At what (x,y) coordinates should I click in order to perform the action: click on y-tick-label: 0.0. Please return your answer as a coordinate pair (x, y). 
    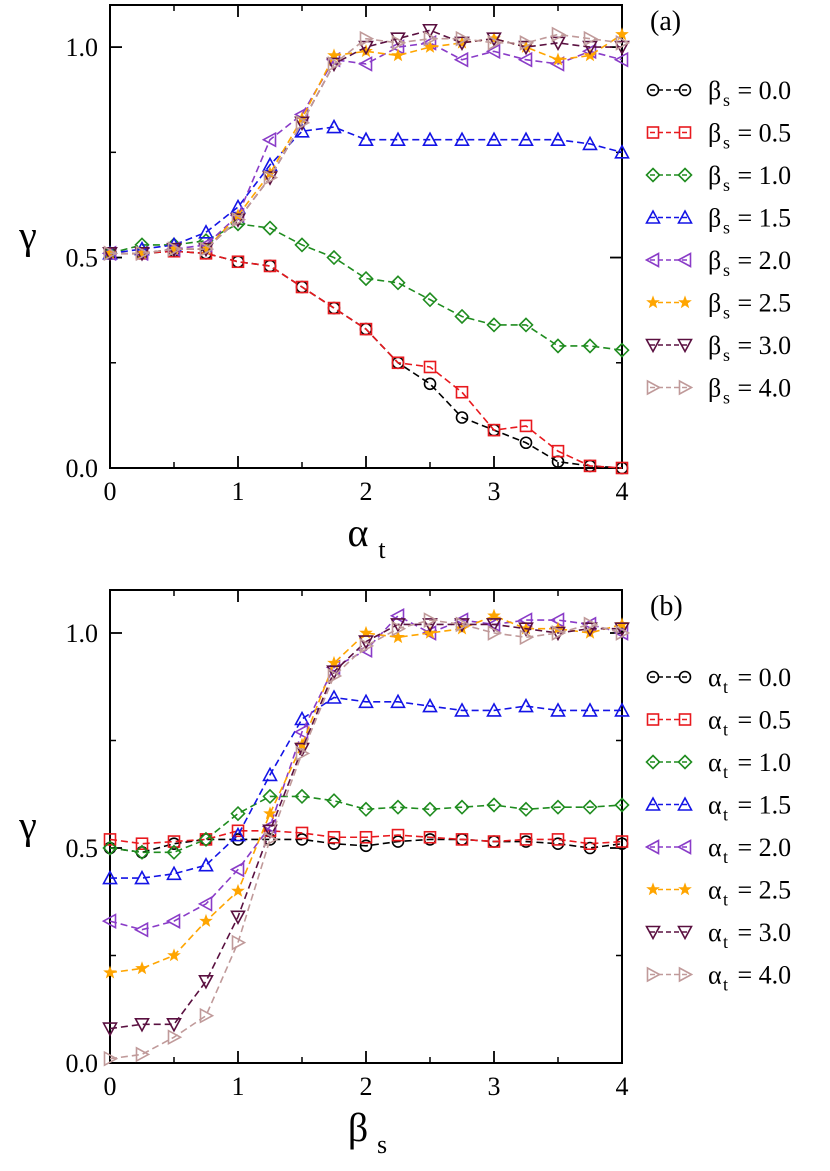
    Looking at the image, I should click on (82, 468).